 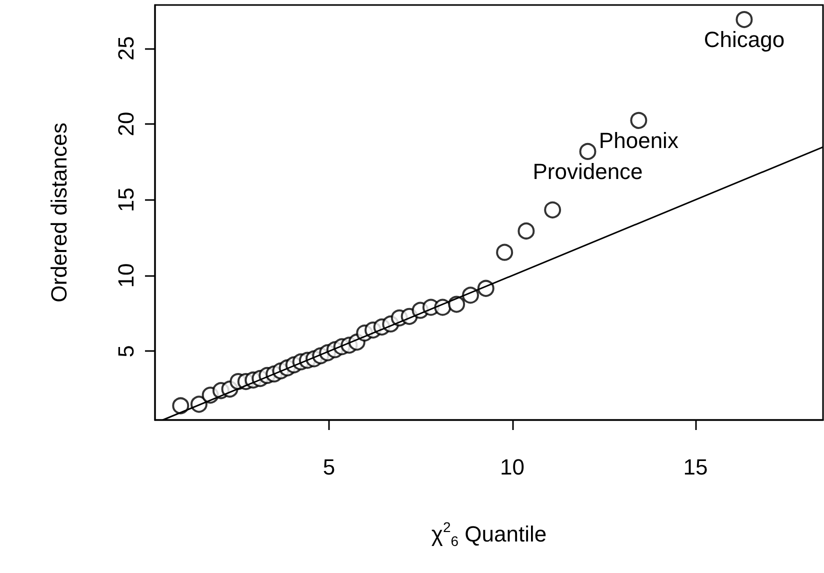 I want to click on annotation: Providence, so click(x=587, y=171).